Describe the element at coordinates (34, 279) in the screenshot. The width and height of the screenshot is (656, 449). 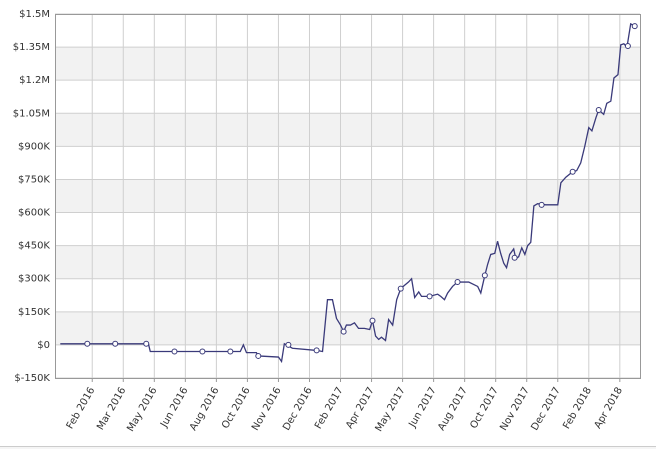
I see `y-tick-label: $300K` at that location.